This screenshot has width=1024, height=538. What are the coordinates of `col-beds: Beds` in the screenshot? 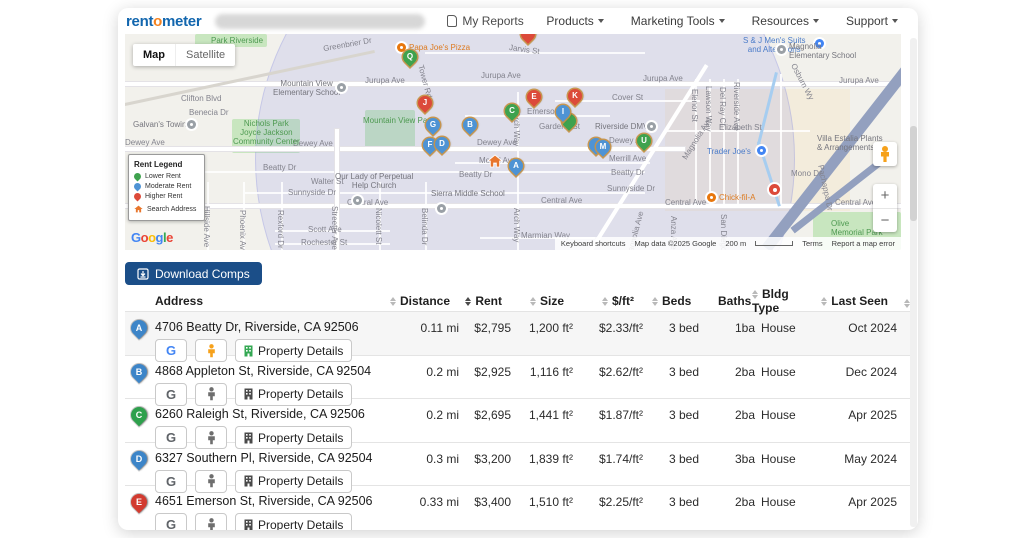 It's located at (666, 301).